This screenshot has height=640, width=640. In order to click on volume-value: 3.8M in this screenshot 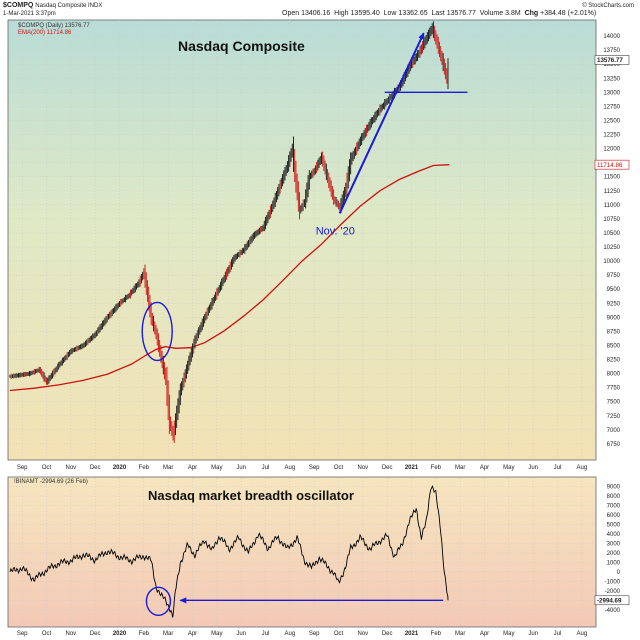, I will do `click(513, 13)`.